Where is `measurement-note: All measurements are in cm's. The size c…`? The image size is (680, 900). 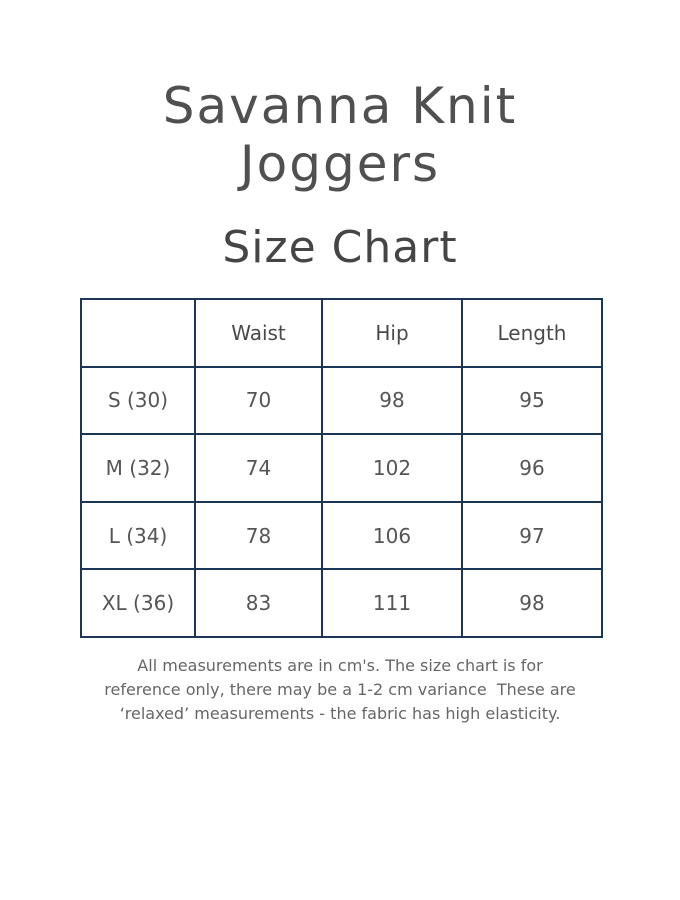 measurement-note: All measurements are in cm's. The size c… is located at coordinates (340, 690).